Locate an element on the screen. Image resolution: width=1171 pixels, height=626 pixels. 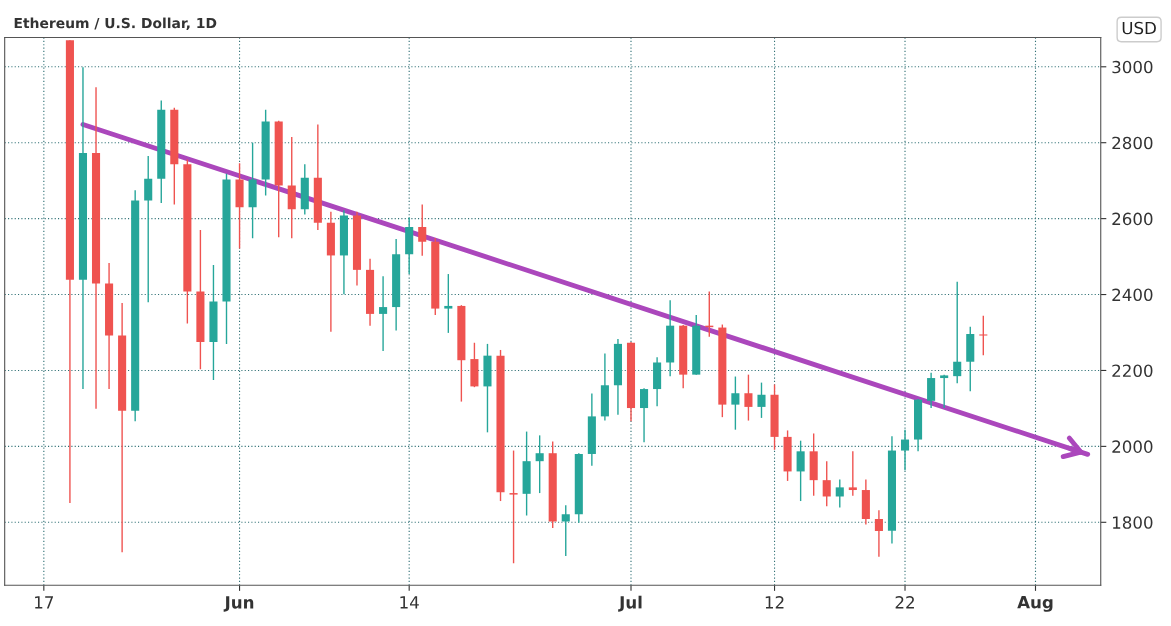
x-tick-label: Jun is located at coordinates (238, 604).